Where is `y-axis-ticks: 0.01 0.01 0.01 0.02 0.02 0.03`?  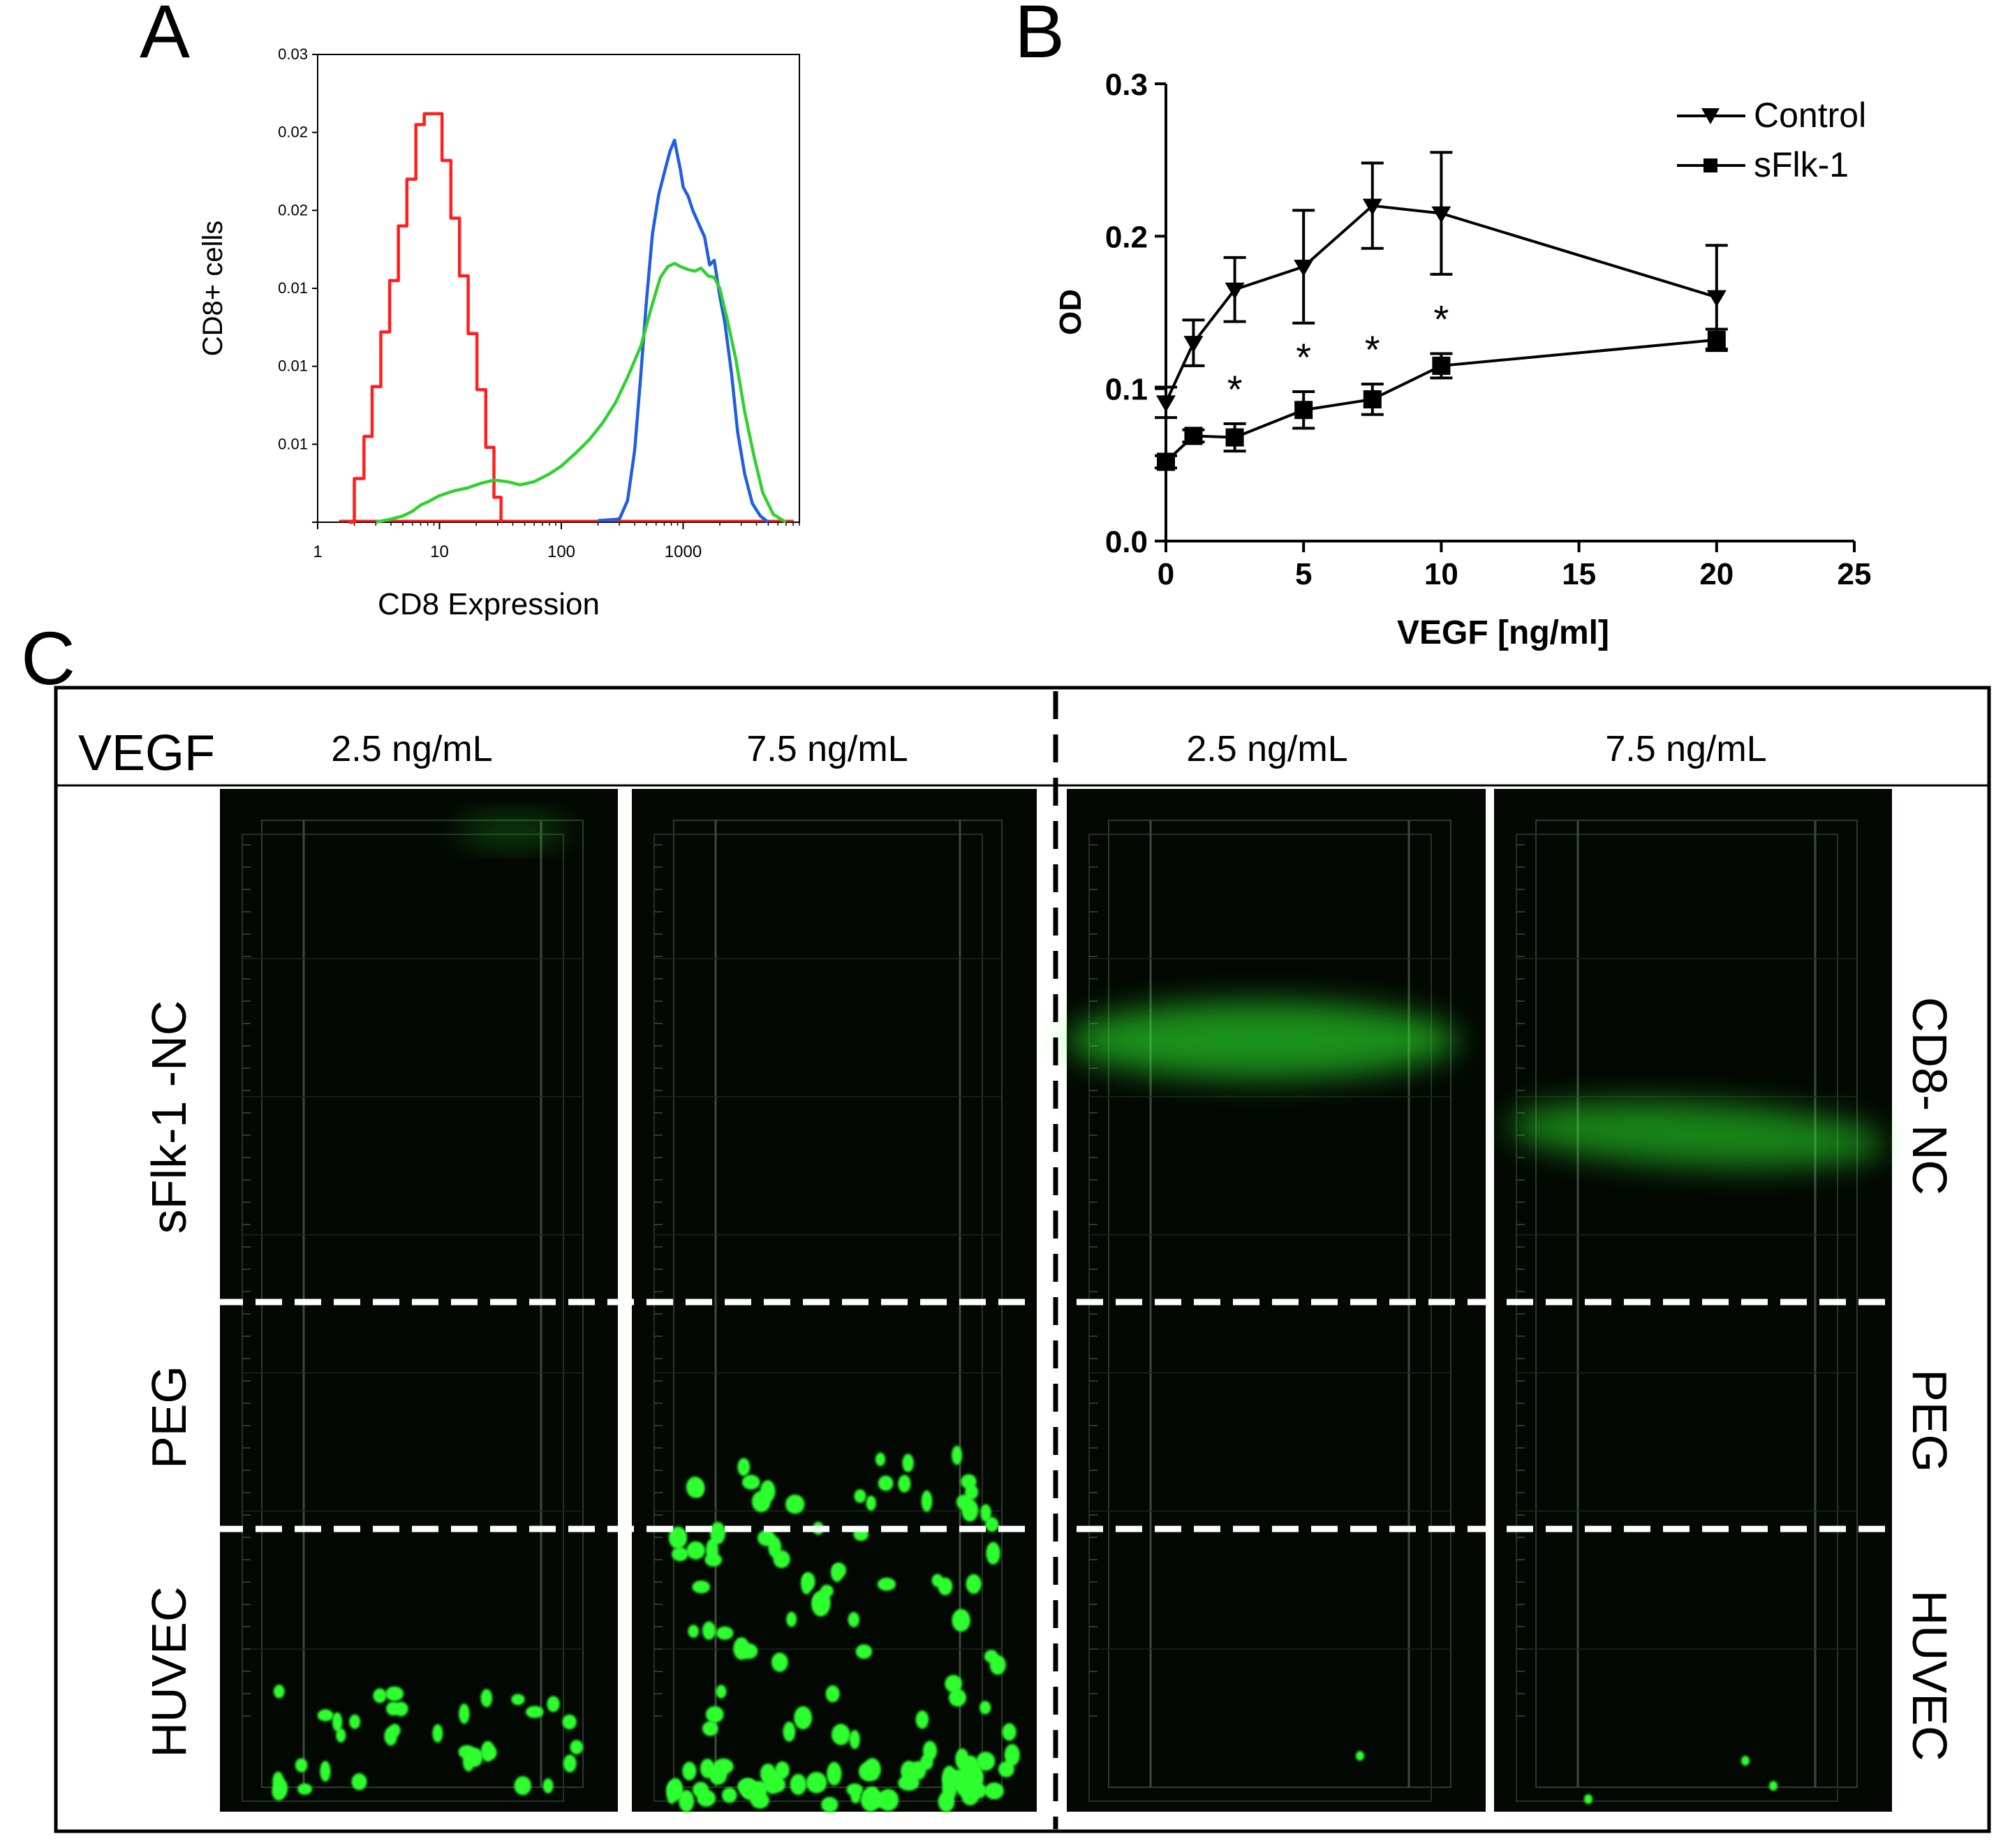 y-axis-ticks: 0.01 0.01 0.01 0.02 0.02 0.03 is located at coordinates (298, 284).